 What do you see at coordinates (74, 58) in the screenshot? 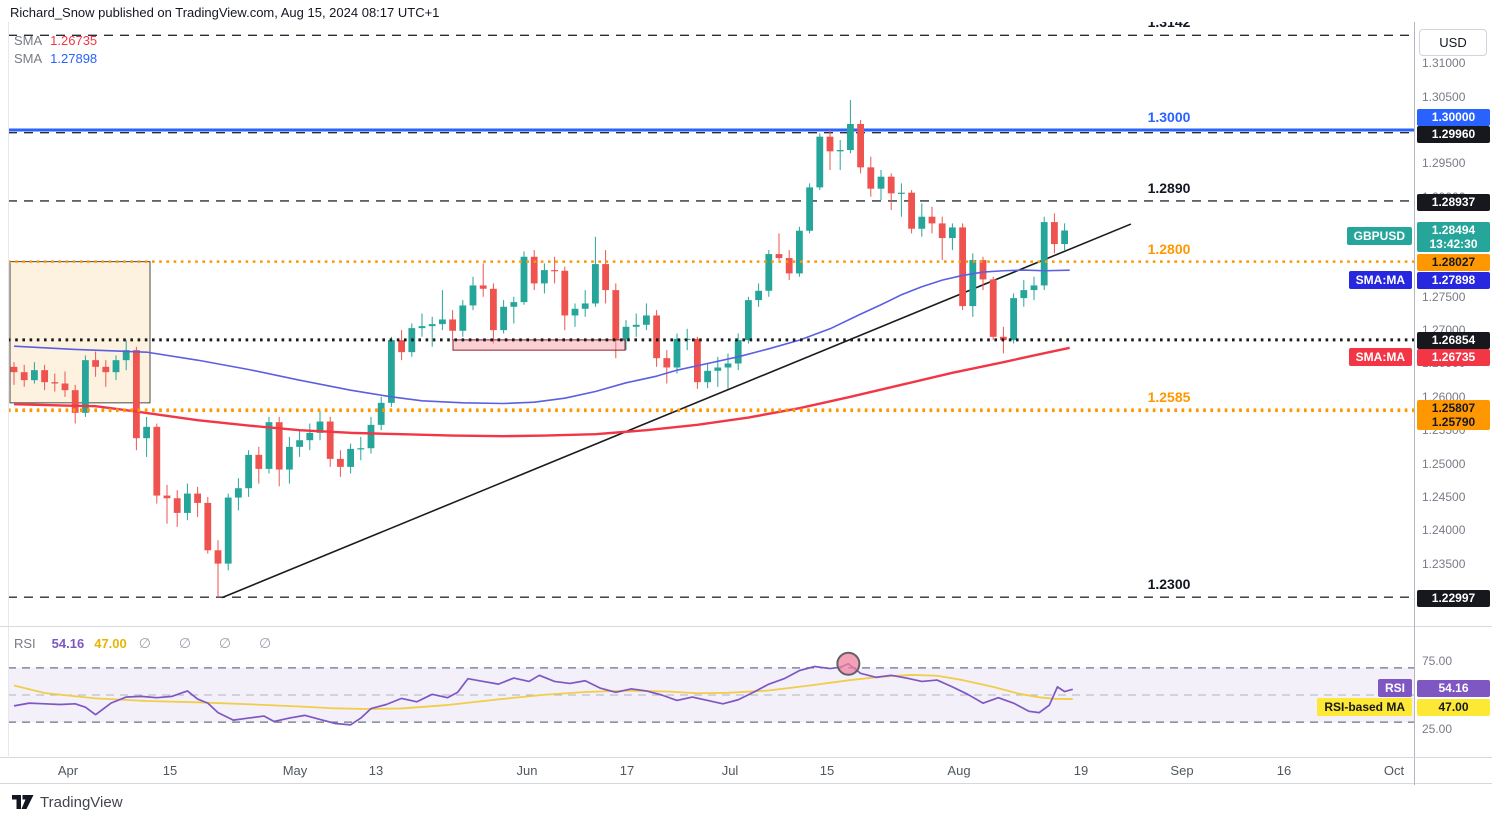
I see `sma-fast-value: 1.27898` at bounding box center [74, 58].